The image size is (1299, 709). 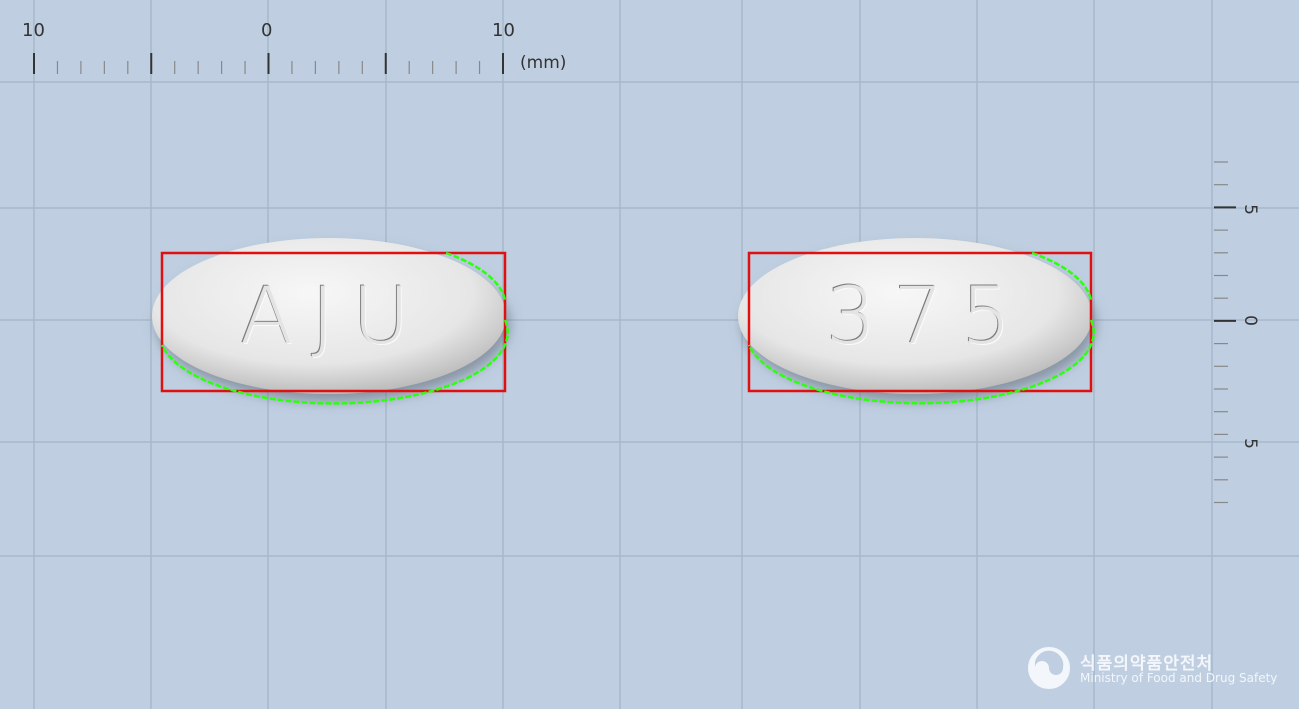 What do you see at coordinates (927, 317) in the screenshot?
I see `pill-back-imprint: 375` at bounding box center [927, 317].